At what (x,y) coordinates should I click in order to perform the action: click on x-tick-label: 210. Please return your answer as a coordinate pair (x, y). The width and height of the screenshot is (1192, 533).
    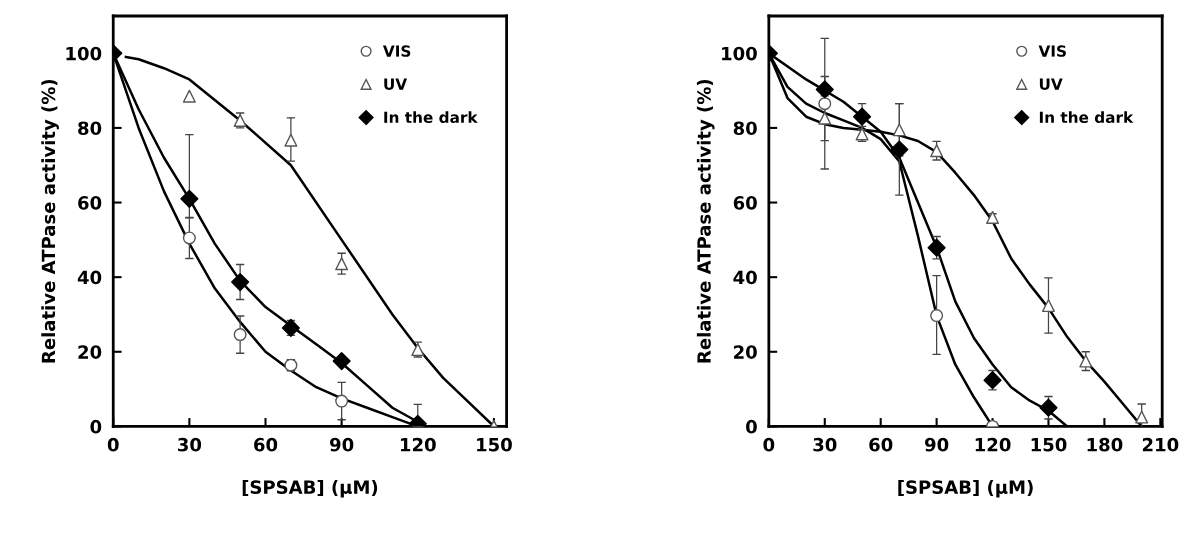
    Looking at the image, I should click on (1160, 444).